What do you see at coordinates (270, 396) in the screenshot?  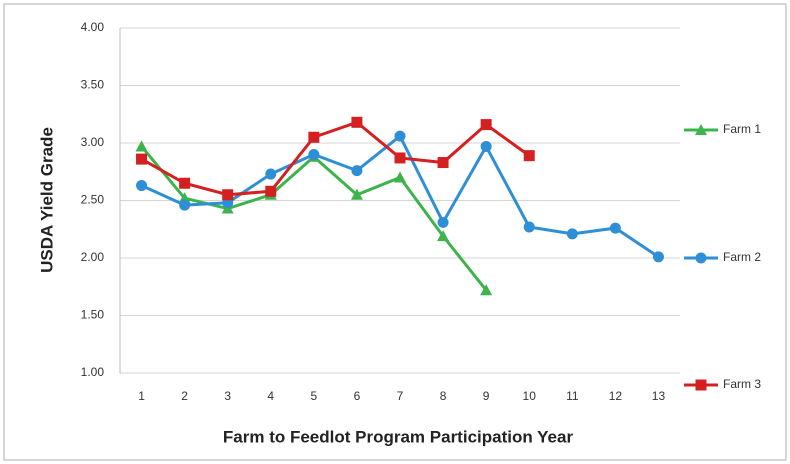 I see `x-tick-label: 4` at bounding box center [270, 396].